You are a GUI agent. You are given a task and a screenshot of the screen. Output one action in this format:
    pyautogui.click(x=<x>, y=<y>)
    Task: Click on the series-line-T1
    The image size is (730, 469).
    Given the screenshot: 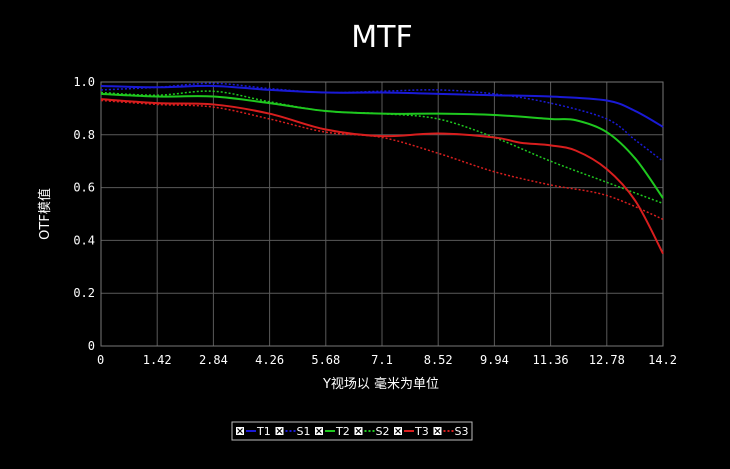 What is the action you would take?
    pyautogui.click(x=382, y=106)
    